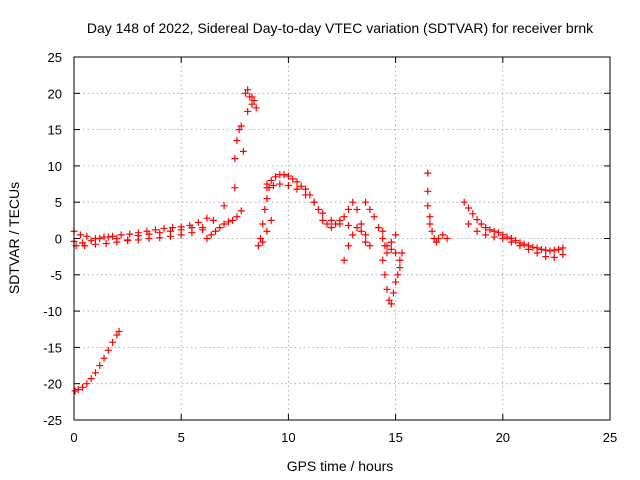  I want to click on x-tick-label: 0, so click(73, 437).